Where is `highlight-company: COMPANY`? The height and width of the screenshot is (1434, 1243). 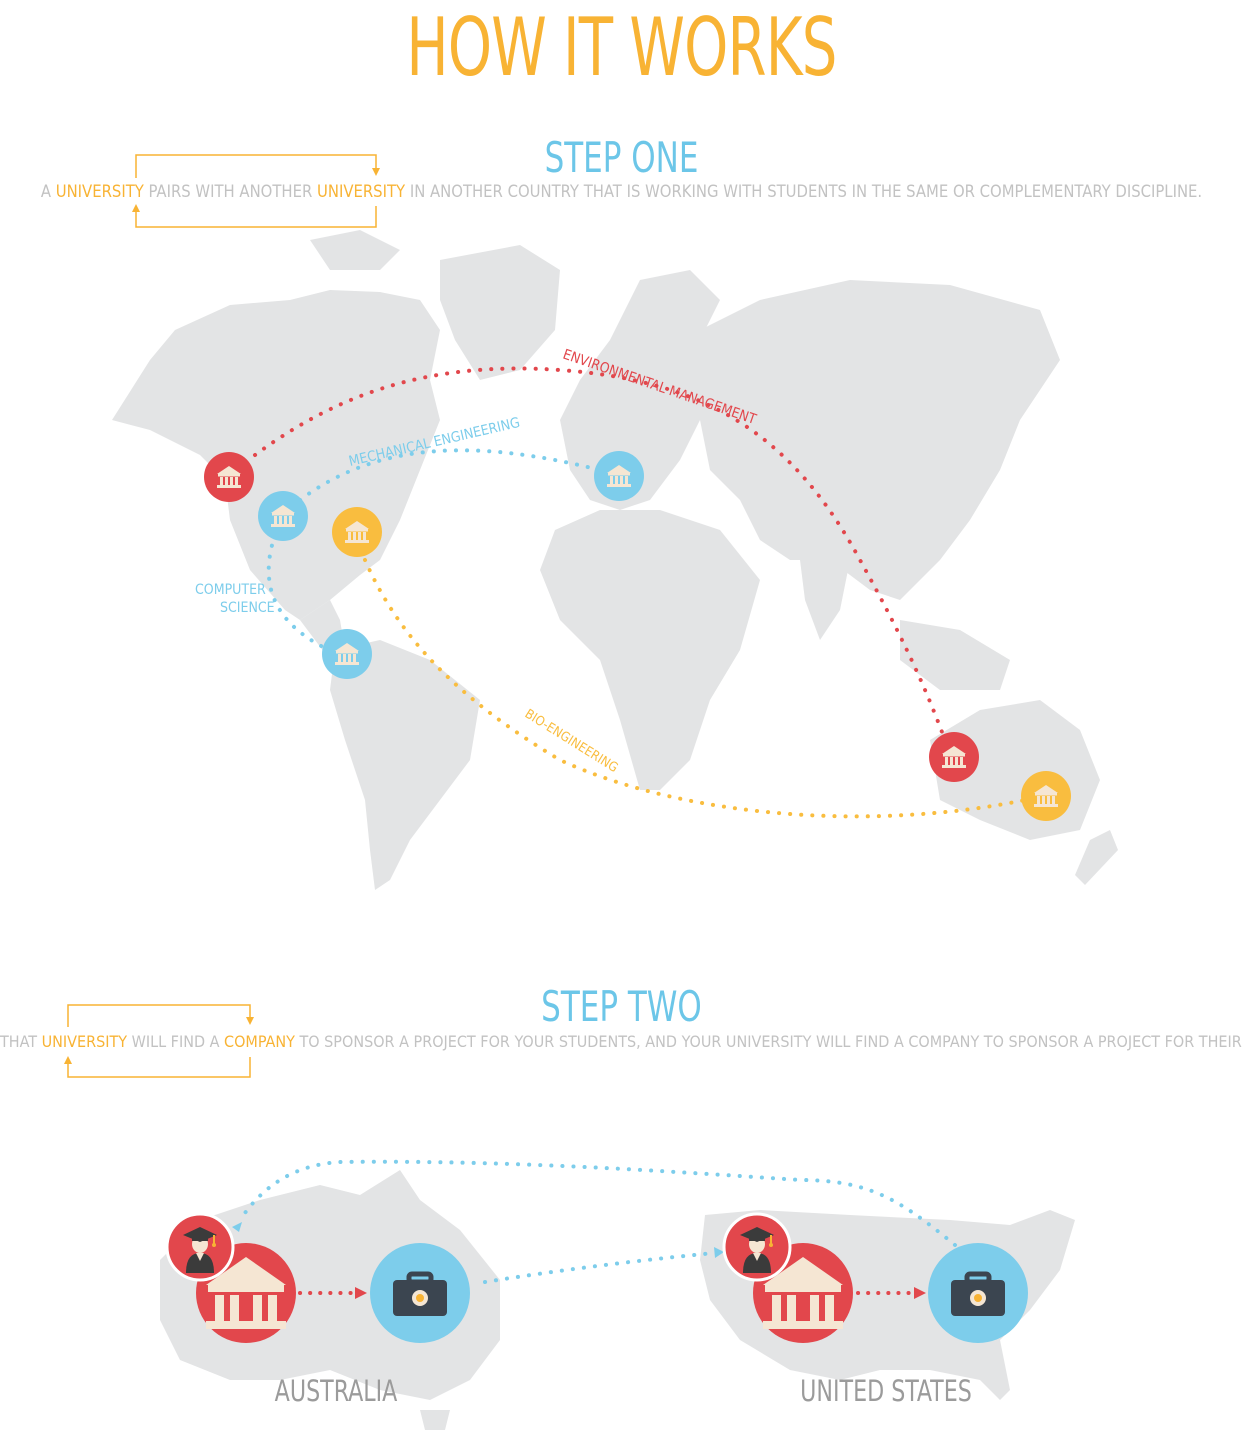
highlight-company: COMPANY is located at coordinates (259, 1041).